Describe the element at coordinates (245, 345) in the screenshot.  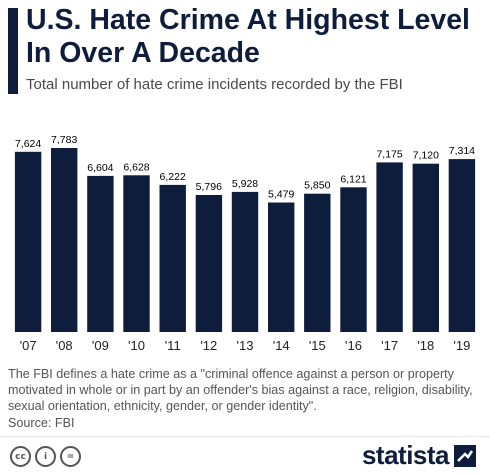
I see `x-tick-label-6: '13` at that location.